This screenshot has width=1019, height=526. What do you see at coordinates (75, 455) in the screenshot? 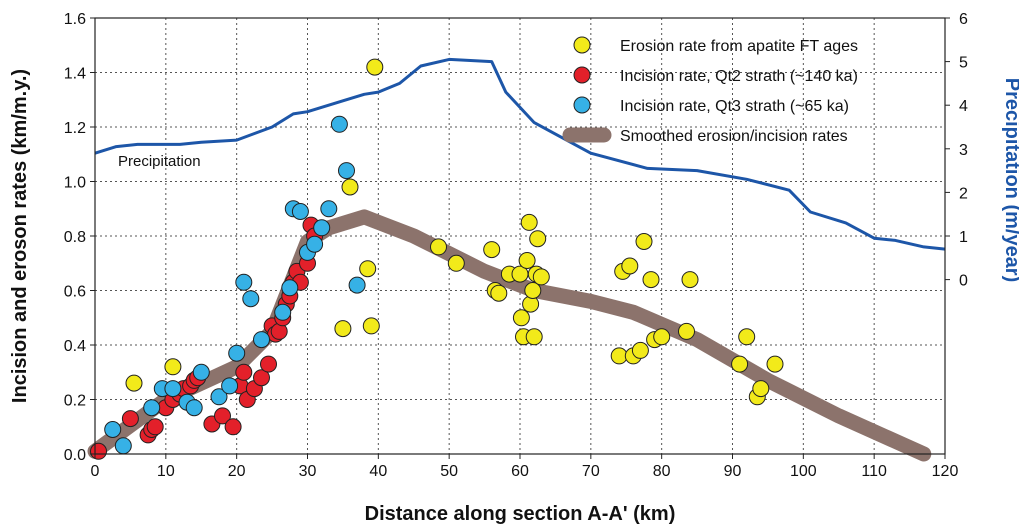
I see `y-tick-label: 0.0` at bounding box center [75, 455].